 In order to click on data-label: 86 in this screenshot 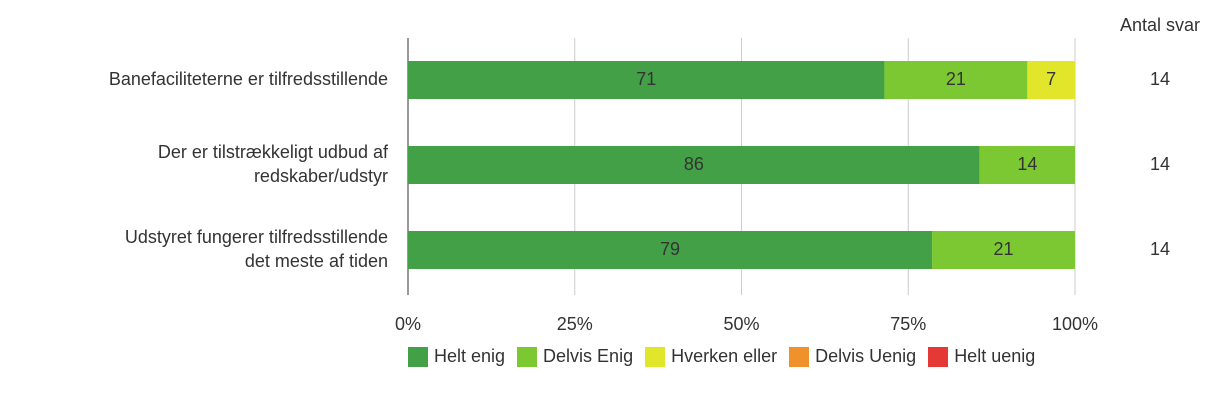, I will do `click(694, 164)`.